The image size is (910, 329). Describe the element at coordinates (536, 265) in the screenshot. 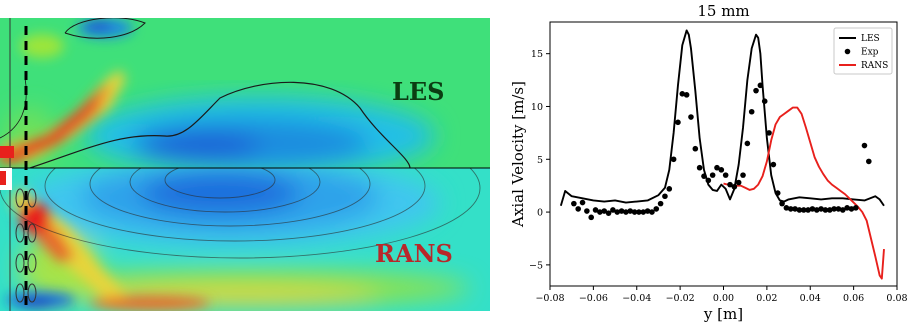

I see `y-tick-label: −5` at that location.